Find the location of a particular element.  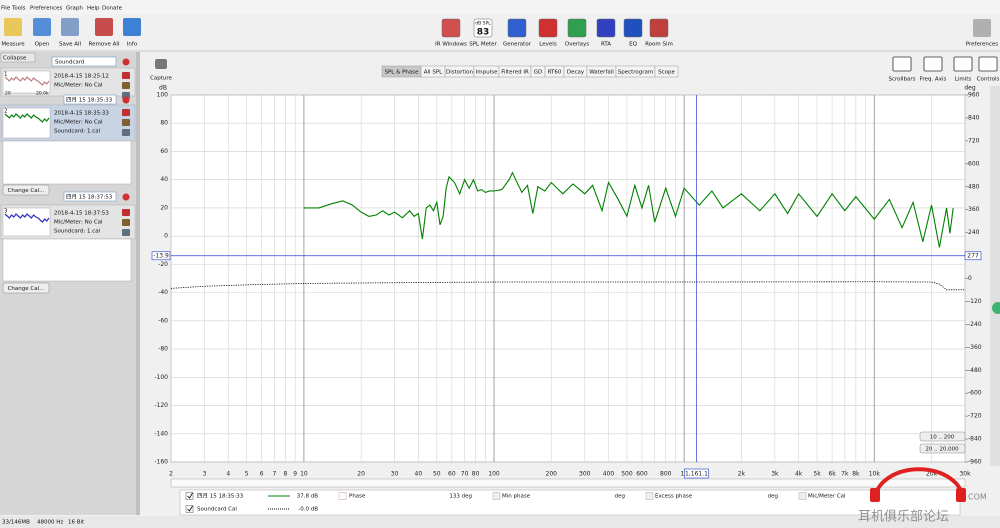

x-tick-label: 6 is located at coordinates (262, 474).